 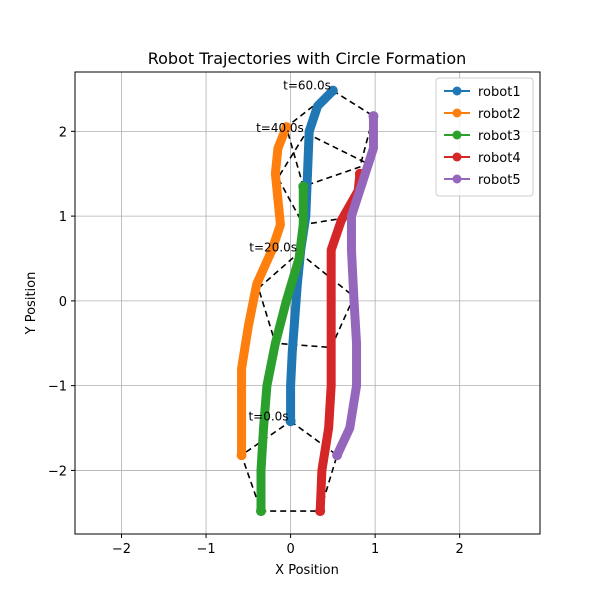 I want to click on y-tick-label: 2, so click(x=63, y=132).